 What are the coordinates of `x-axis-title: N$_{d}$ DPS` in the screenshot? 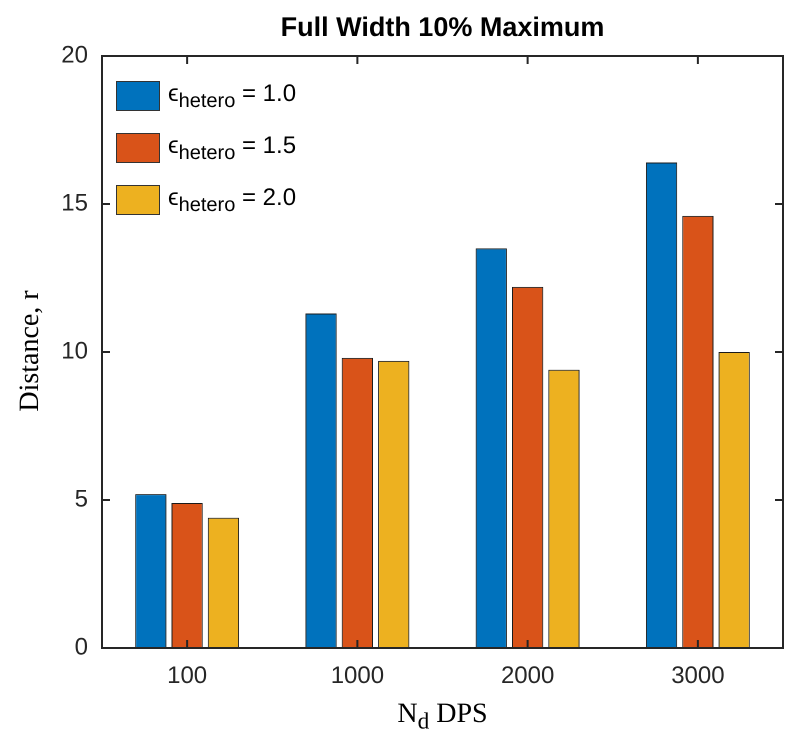 It's located at (442, 717).